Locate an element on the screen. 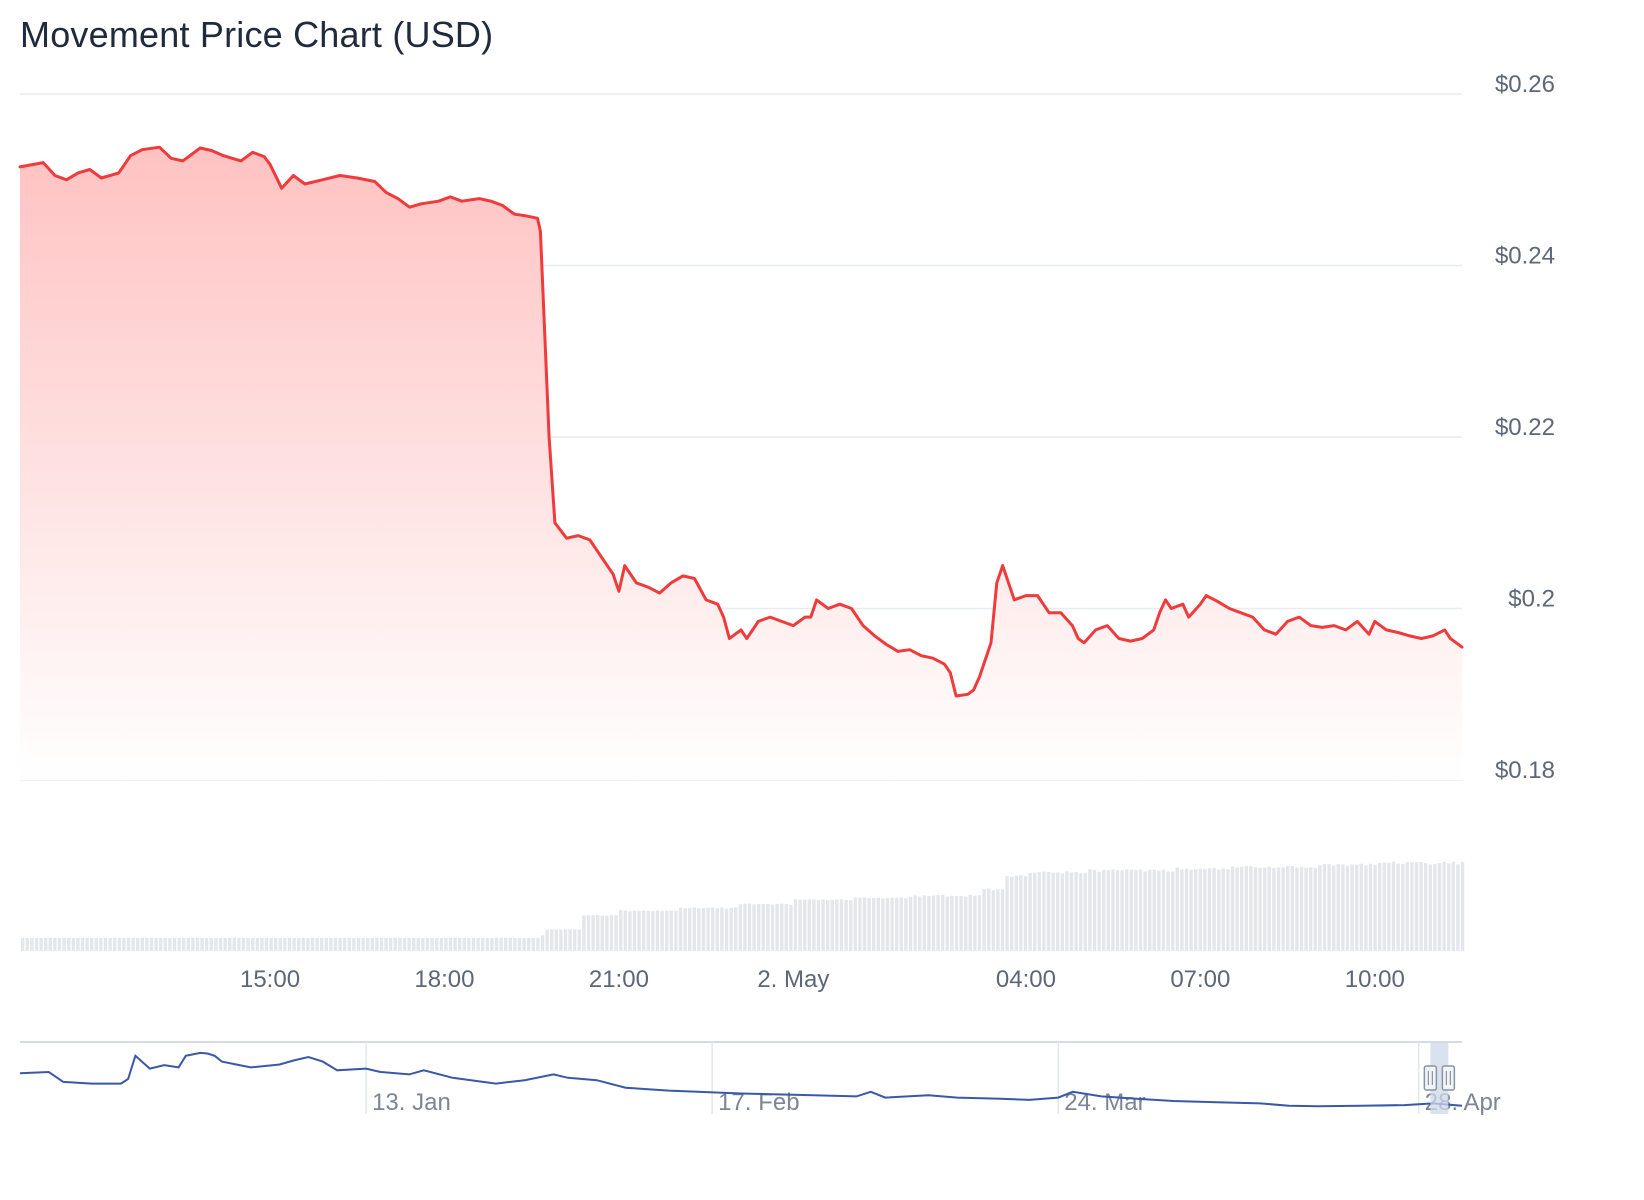 This screenshot has height=1200, width=1644. navigator-handle is located at coordinates (1439, 1078).